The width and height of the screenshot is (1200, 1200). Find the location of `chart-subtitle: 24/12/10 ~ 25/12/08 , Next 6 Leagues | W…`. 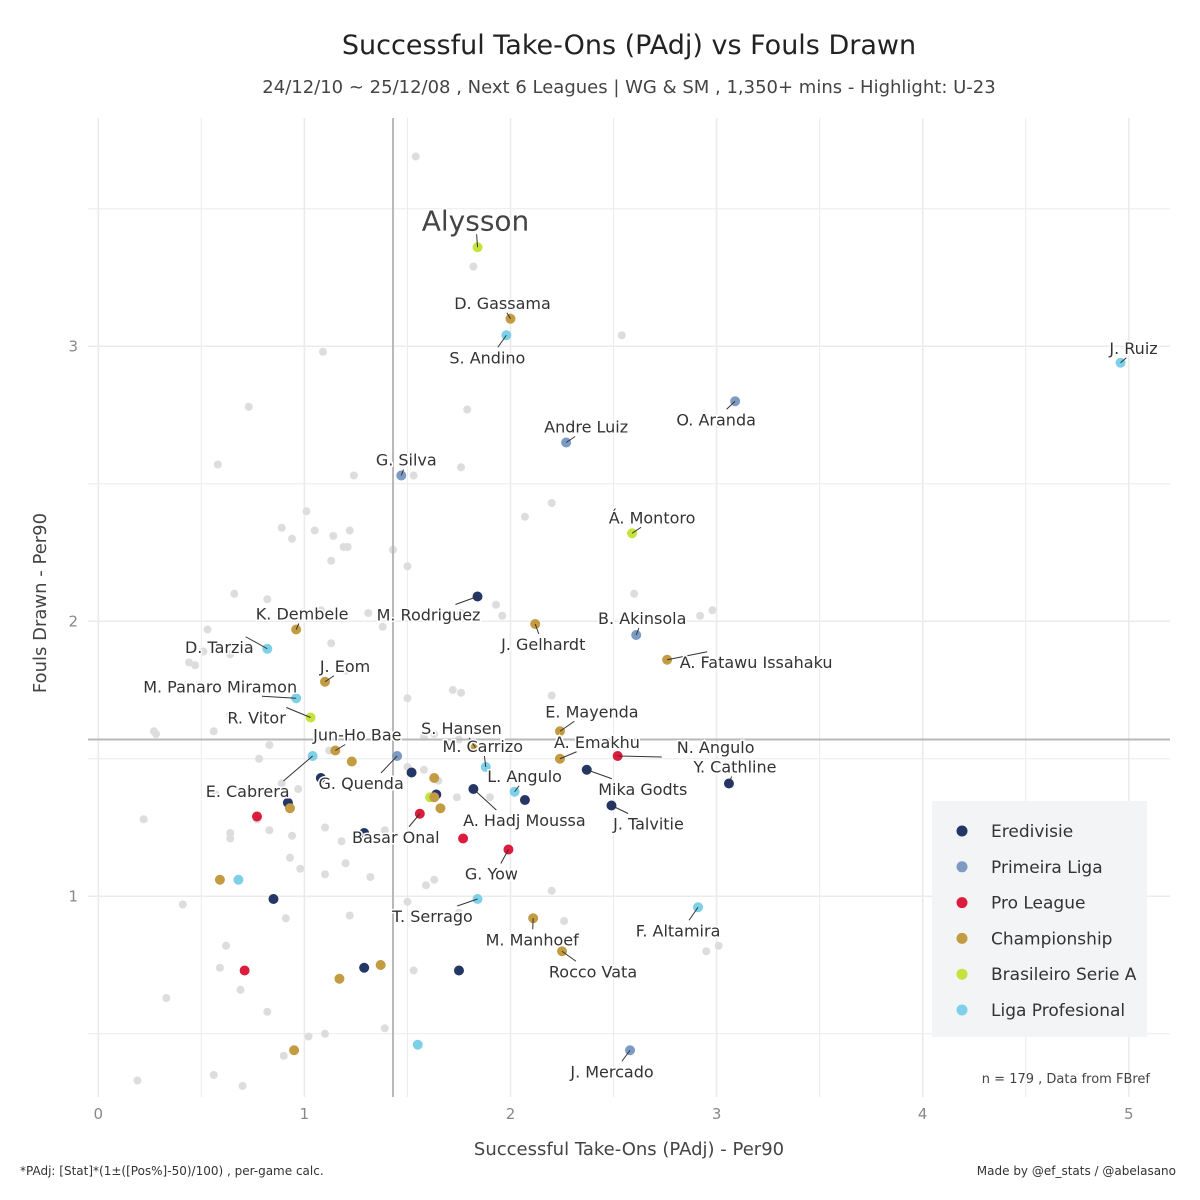

chart-subtitle: 24/12/10 ~ 25/12/08 , Next 6 Leagues | W… is located at coordinates (628, 87).